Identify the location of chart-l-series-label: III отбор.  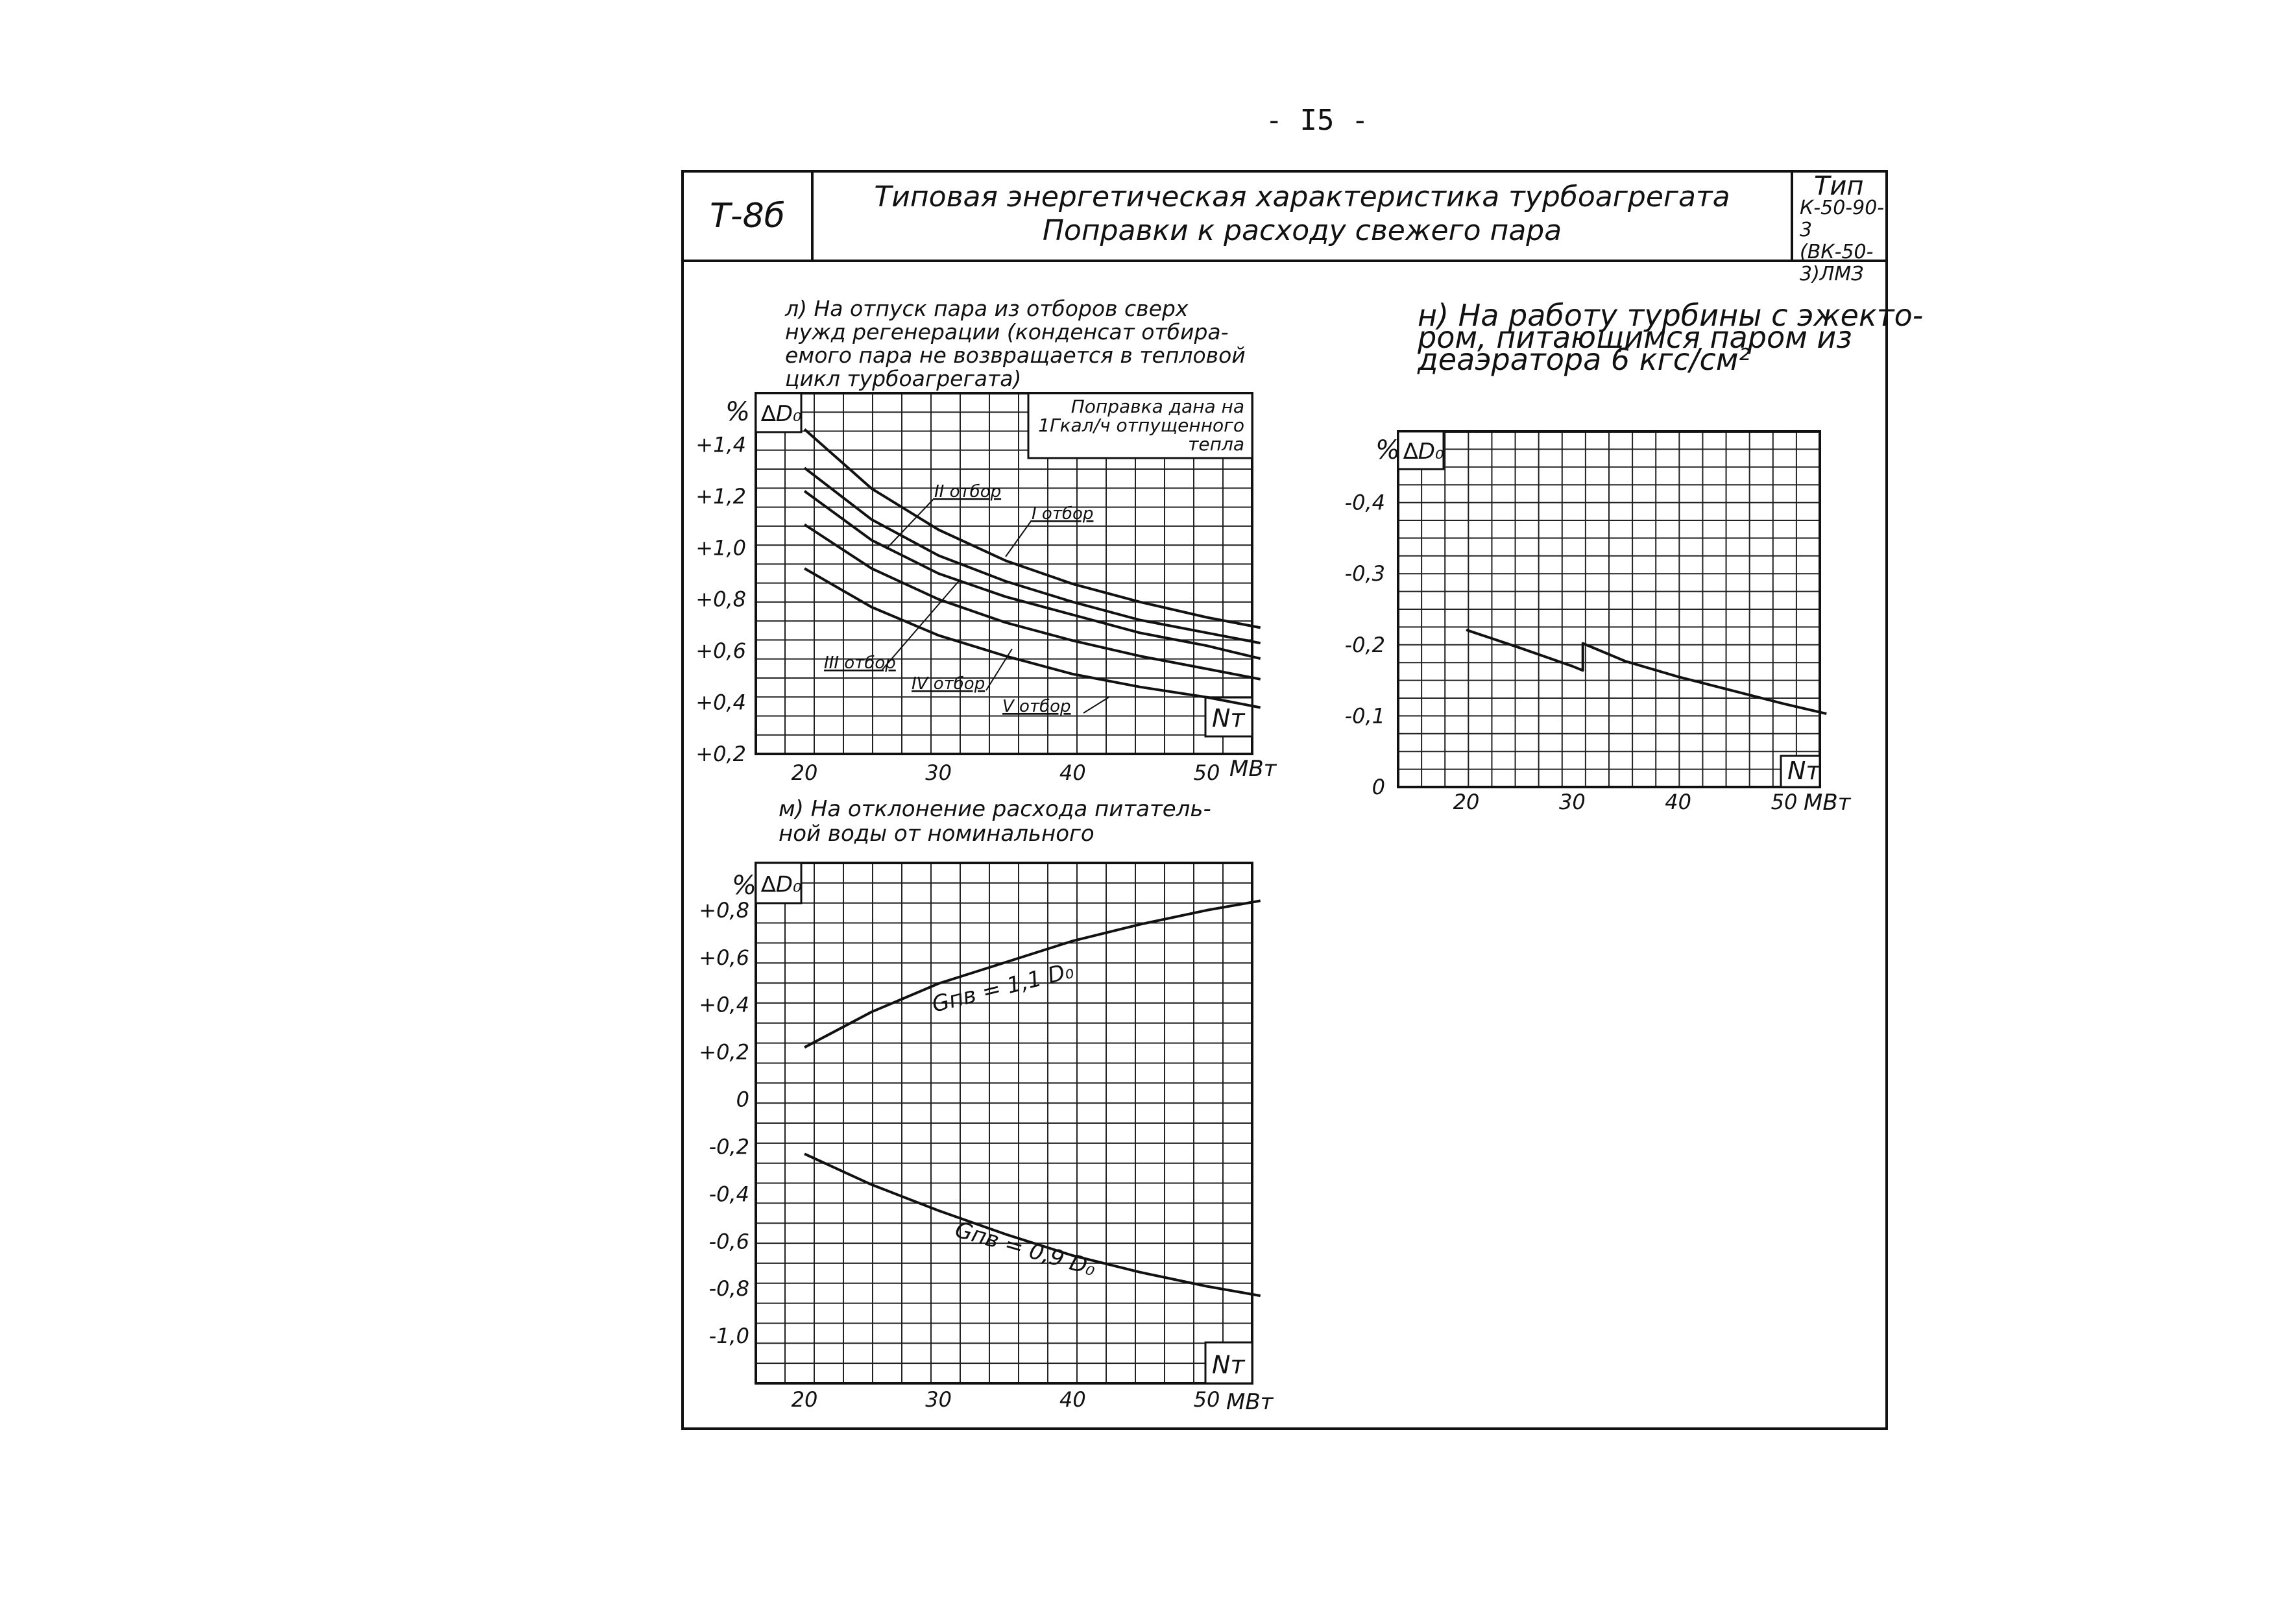
(860, 663).